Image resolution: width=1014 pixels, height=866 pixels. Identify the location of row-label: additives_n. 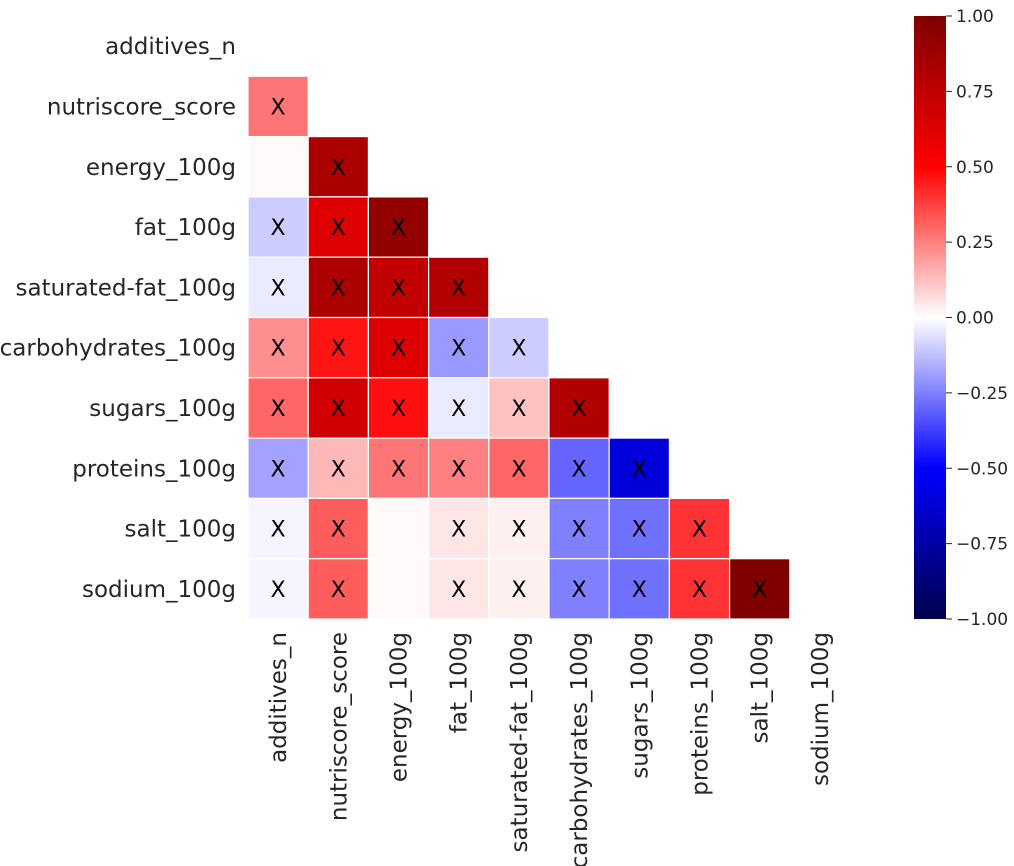
(170, 47).